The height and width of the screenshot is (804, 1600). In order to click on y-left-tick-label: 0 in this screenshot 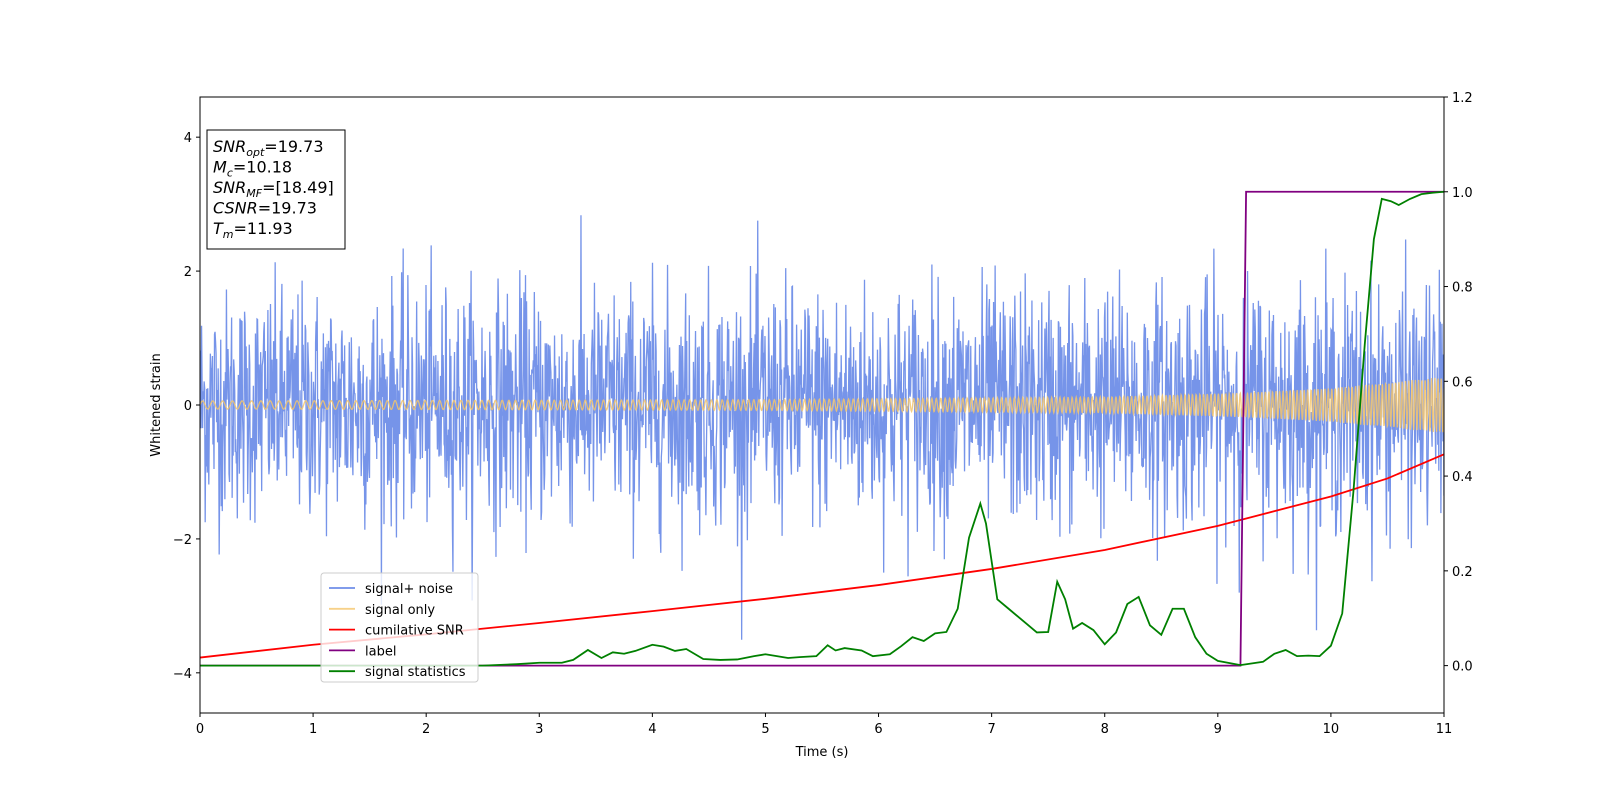, I will do `click(188, 406)`.